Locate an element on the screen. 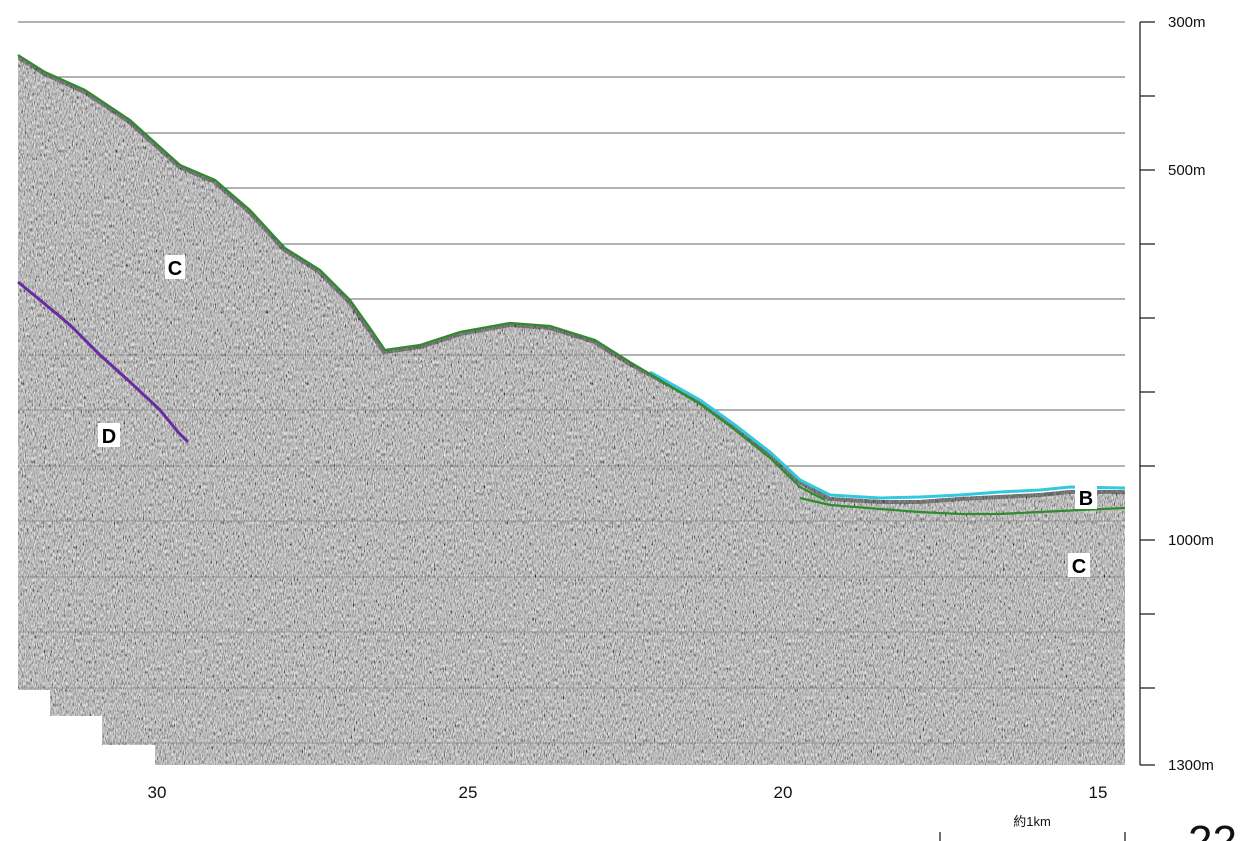 The image size is (1250, 841). distance-label-20: 20 is located at coordinates (783, 792).